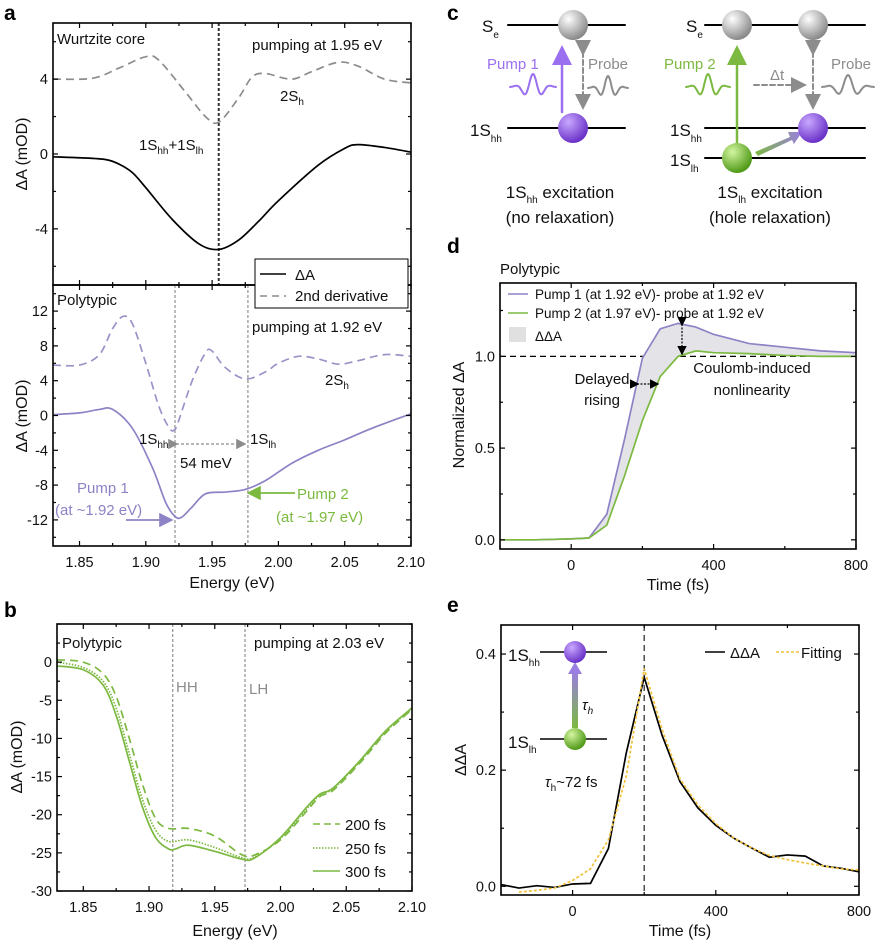 This screenshot has width=880, height=943. What do you see at coordinates (92, 643) in the screenshot?
I see `b-title: Polytypic` at bounding box center [92, 643].